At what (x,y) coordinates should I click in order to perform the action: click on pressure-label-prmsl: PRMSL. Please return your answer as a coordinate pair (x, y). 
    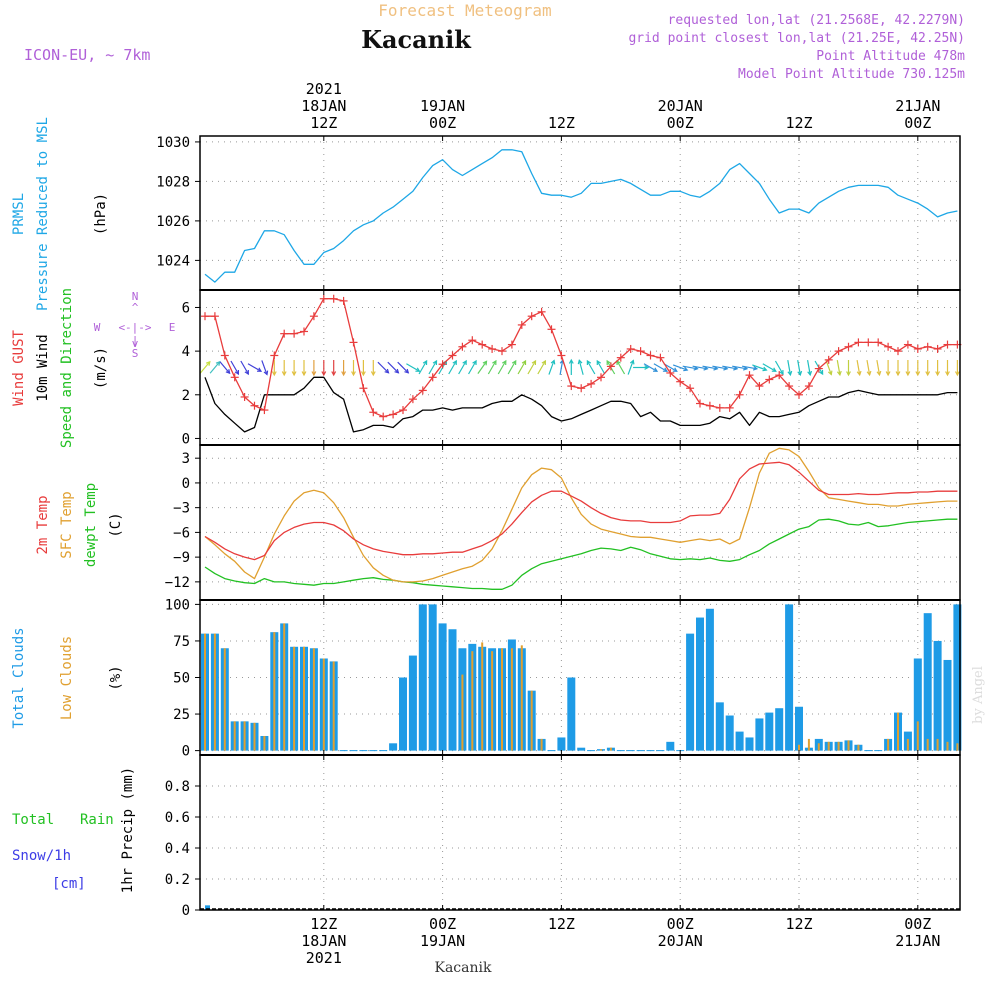
    Looking at the image, I should click on (19, 214).